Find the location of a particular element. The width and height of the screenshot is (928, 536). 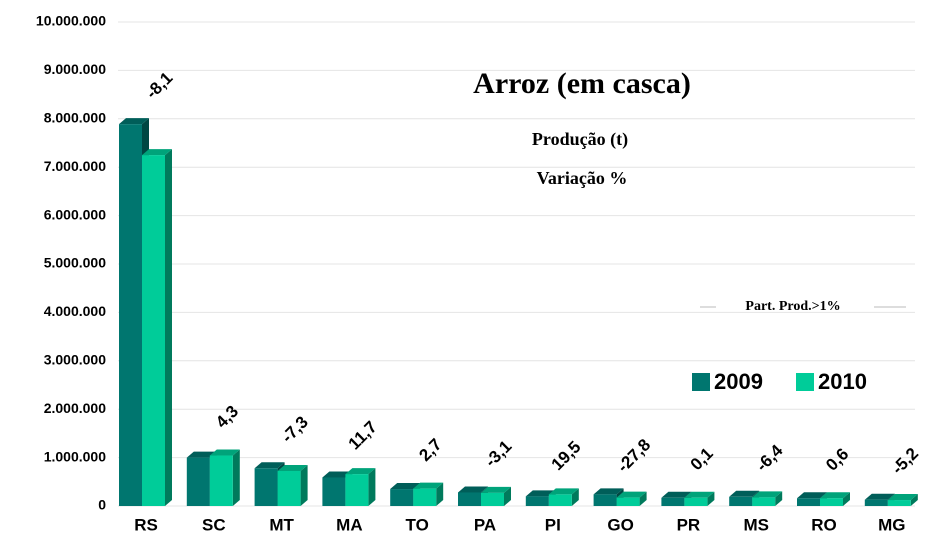

variation-label: -3,1 is located at coordinates (498, 454).